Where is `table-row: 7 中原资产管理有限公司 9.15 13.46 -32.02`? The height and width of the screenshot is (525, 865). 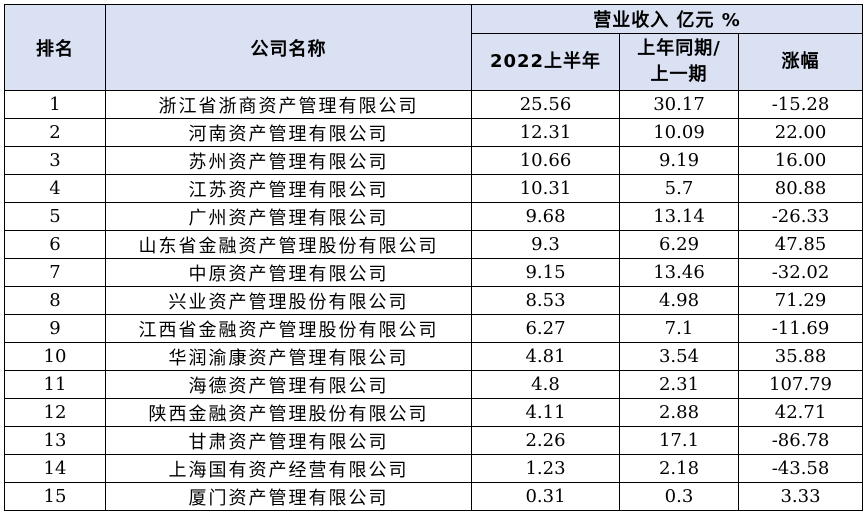 table-row: 7 中原资产管理有限公司 9.15 13.46 -32.02 is located at coordinates (434, 272).